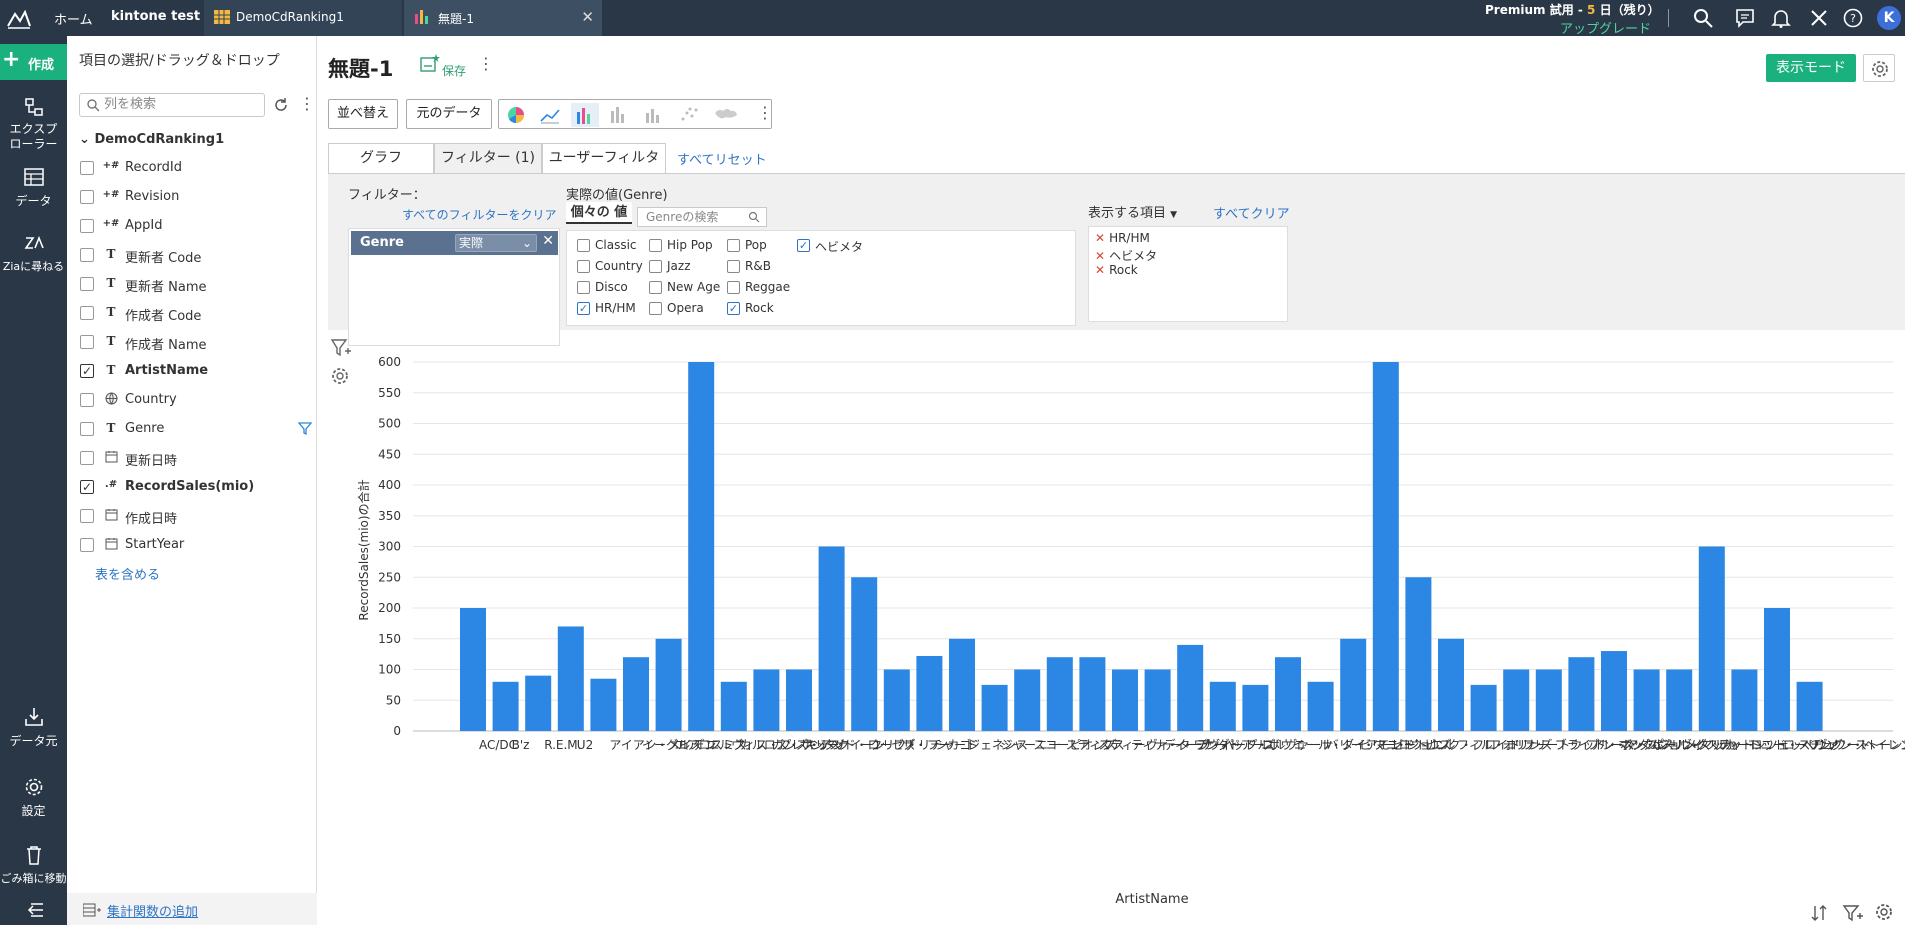 This screenshot has height=928, width=1905. What do you see at coordinates (479, 215) in the screenshot?
I see `clear-all-filters-link: すべてのフィルターをクリア` at bounding box center [479, 215].